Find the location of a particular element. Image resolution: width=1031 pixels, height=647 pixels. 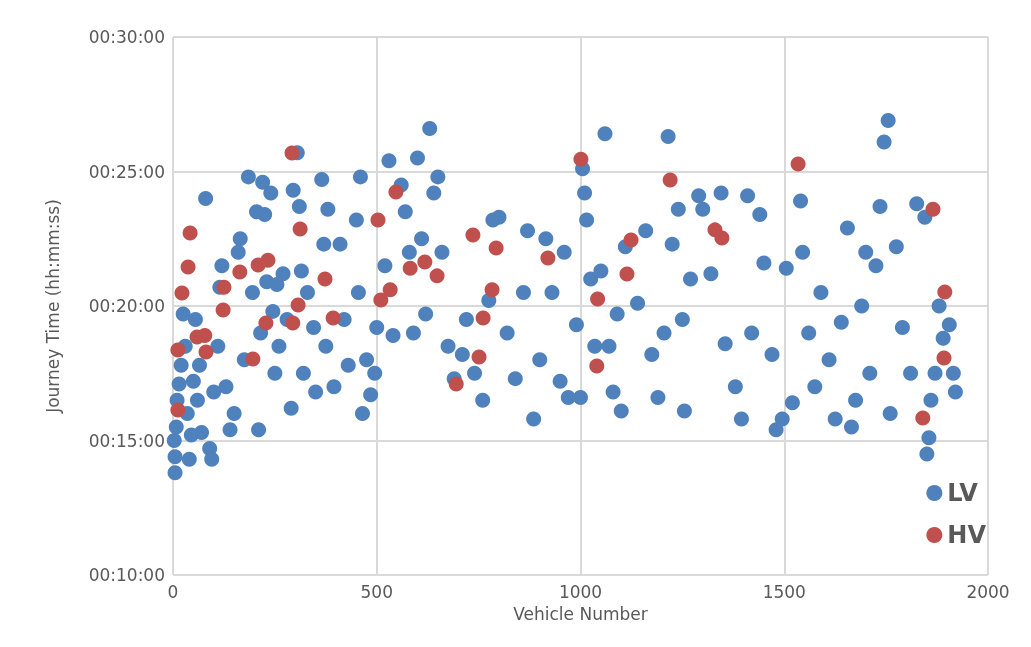

x-tick-label: 1500 is located at coordinates (784, 591).